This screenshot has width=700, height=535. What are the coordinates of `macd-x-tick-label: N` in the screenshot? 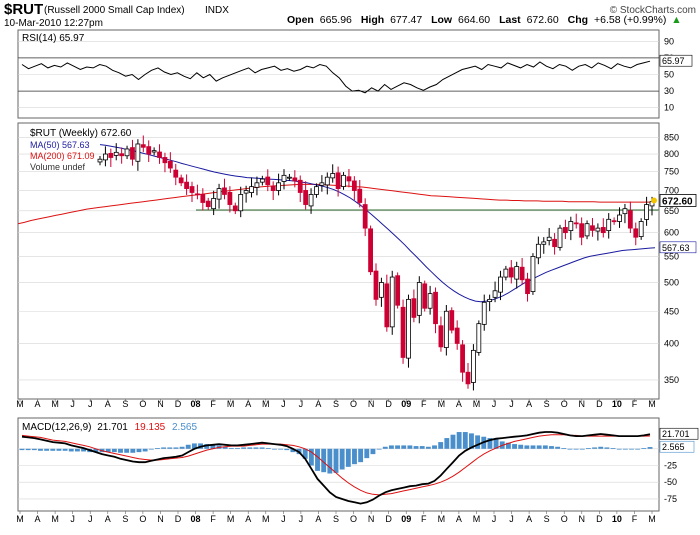 It's located at (582, 519).